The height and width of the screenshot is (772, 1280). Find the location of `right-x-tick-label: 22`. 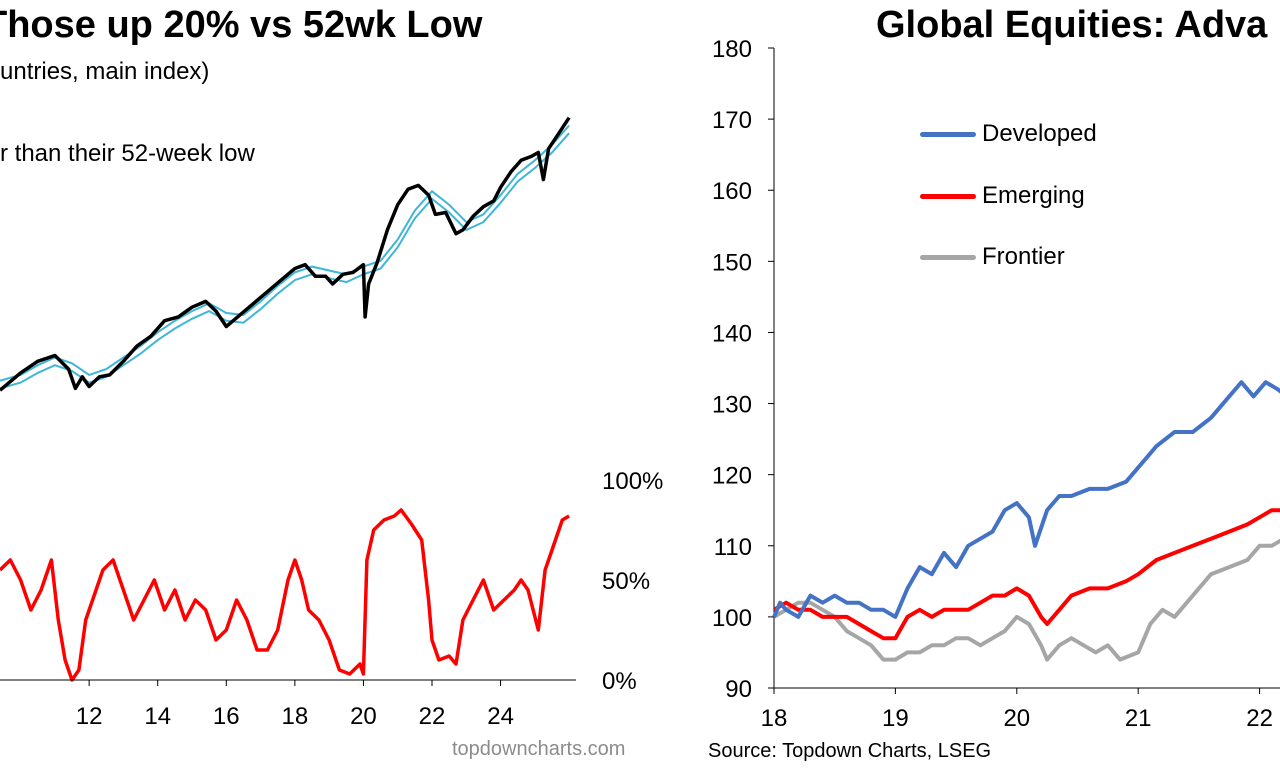

right-x-tick-label: 22 is located at coordinates (1259, 718).